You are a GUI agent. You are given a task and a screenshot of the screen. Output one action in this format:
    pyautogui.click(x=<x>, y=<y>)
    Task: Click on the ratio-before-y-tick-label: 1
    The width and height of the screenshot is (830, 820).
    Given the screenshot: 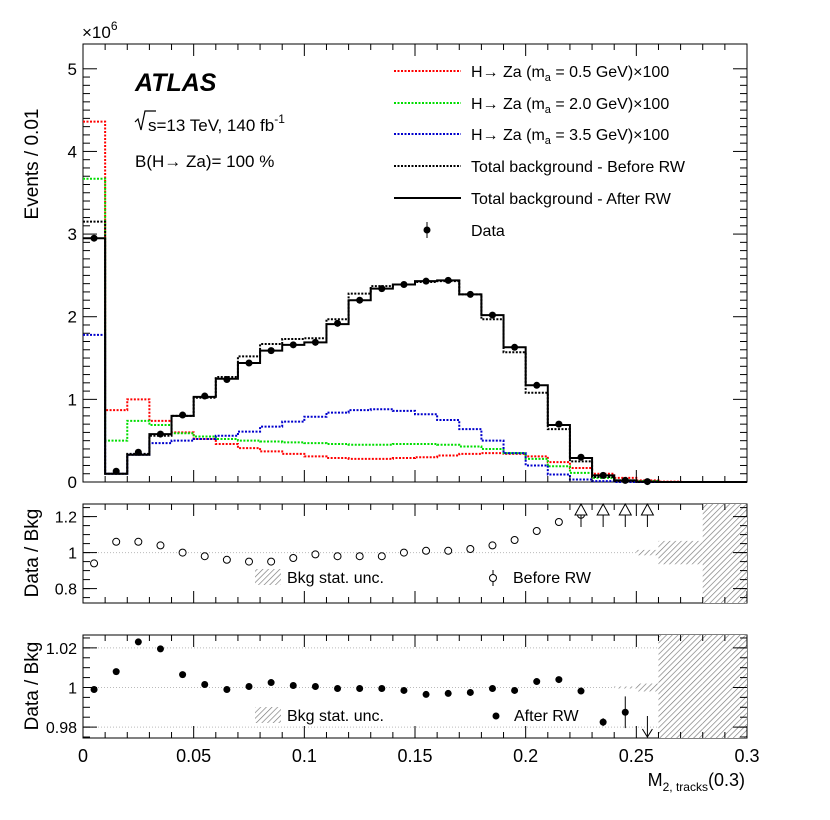 What is the action you would take?
    pyautogui.click(x=72, y=554)
    